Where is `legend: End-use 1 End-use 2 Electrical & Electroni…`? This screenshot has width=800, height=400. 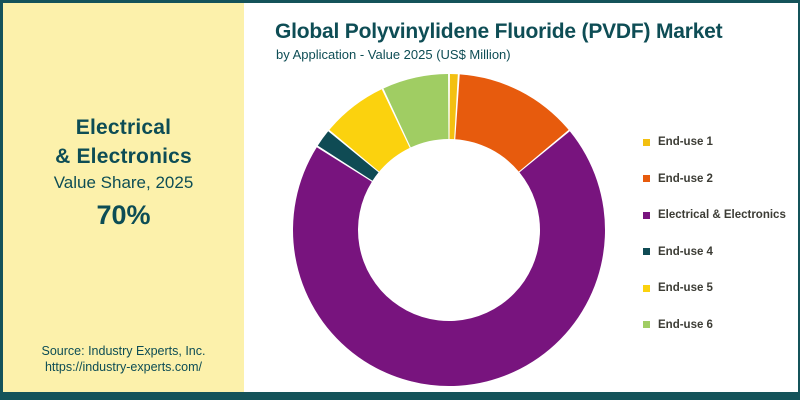 legend: End-use 1 End-use 2 Electrical & Electroni… is located at coordinates (714, 246).